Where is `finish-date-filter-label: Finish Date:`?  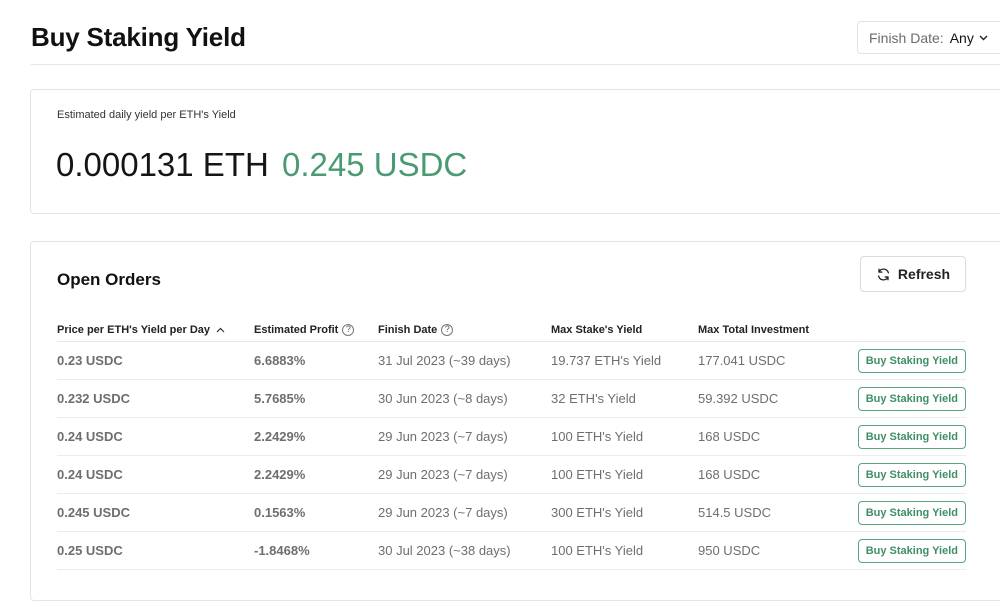
finish-date-filter-label: Finish Date: is located at coordinates (906, 37).